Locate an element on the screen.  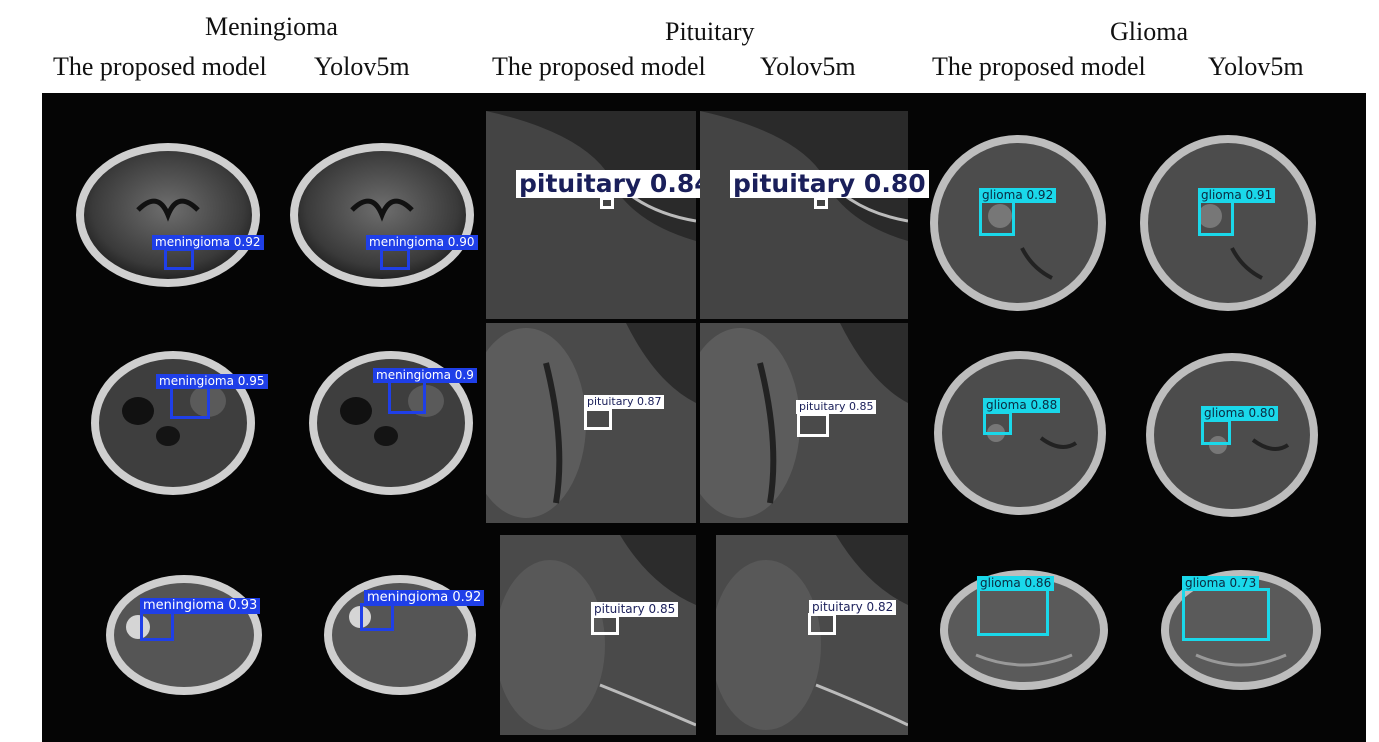
gli-r3-yolo-label: glioma 0.73 is located at coordinates (1221, 583).